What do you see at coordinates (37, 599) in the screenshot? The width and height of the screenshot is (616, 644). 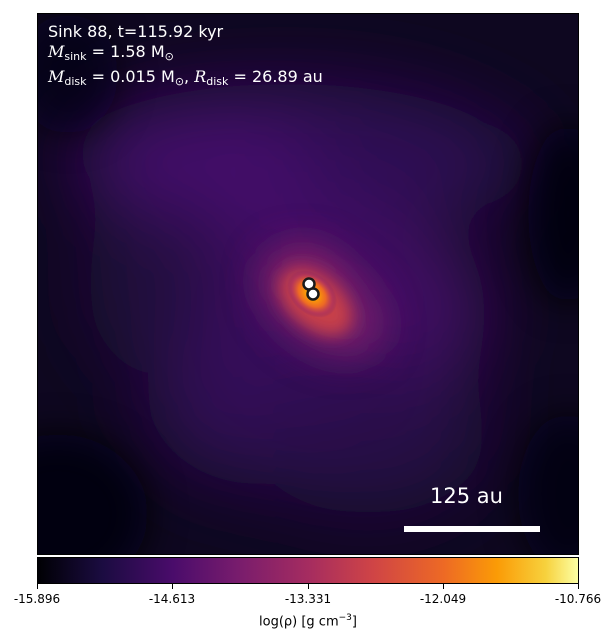 I see `colorbar-tick-label: -15.896` at bounding box center [37, 599].